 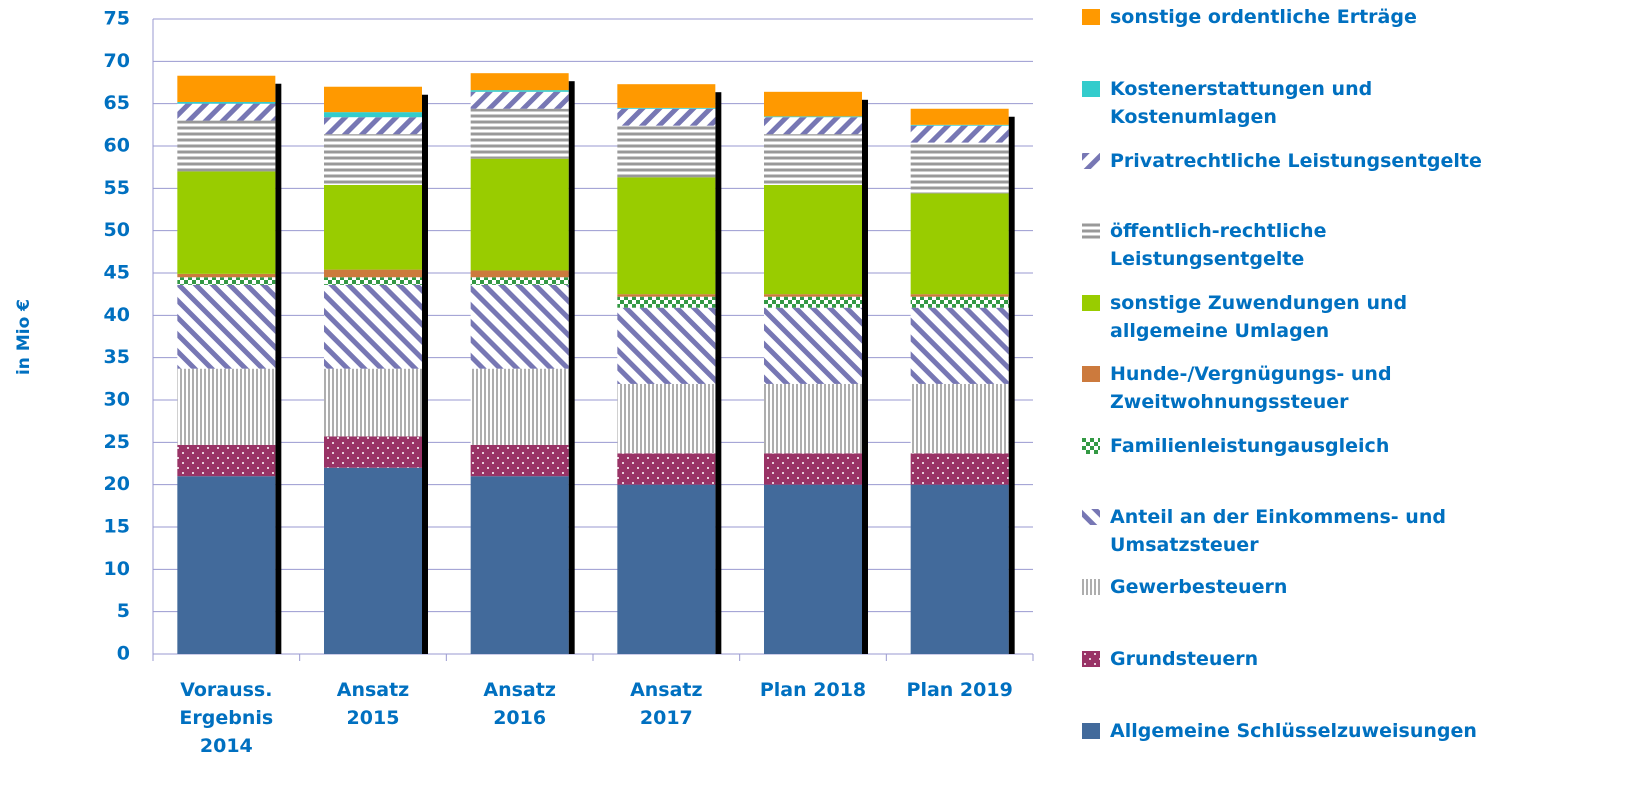 What do you see at coordinates (117, 273) in the screenshot?
I see `y-tick-label: 45` at bounding box center [117, 273].